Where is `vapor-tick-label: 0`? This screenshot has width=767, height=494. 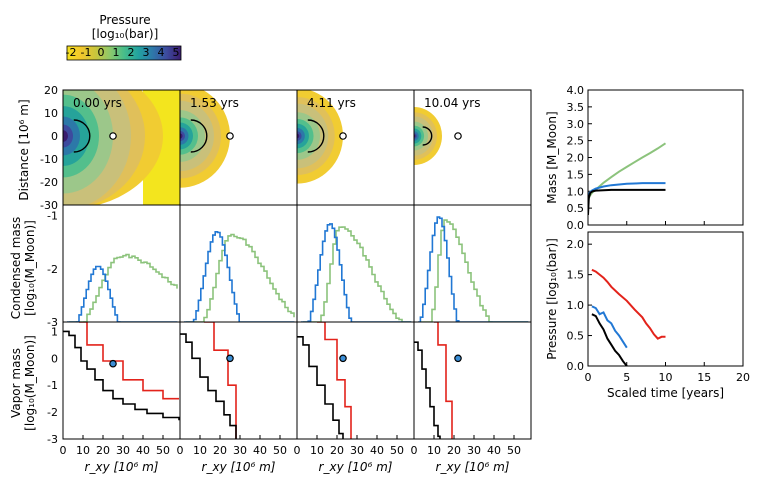 vapor-tick-label: 0 is located at coordinates (54, 358).